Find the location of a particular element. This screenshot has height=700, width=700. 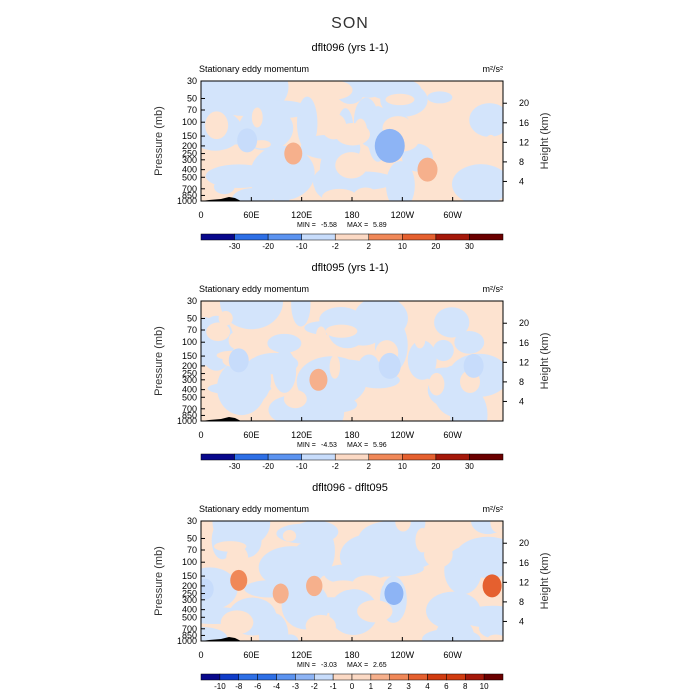

min-value: -4.53 is located at coordinates (329, 445).